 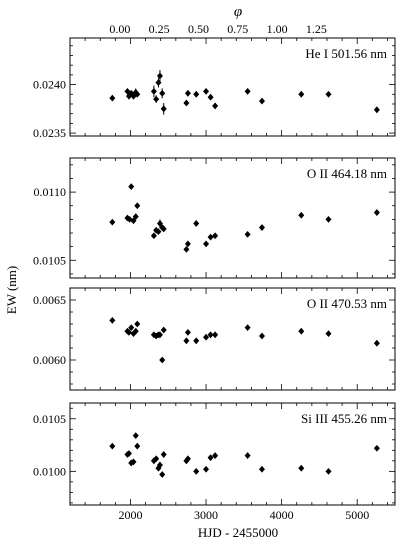 I want to click on x-tick-label: 3000, so click(x=206, y=515).